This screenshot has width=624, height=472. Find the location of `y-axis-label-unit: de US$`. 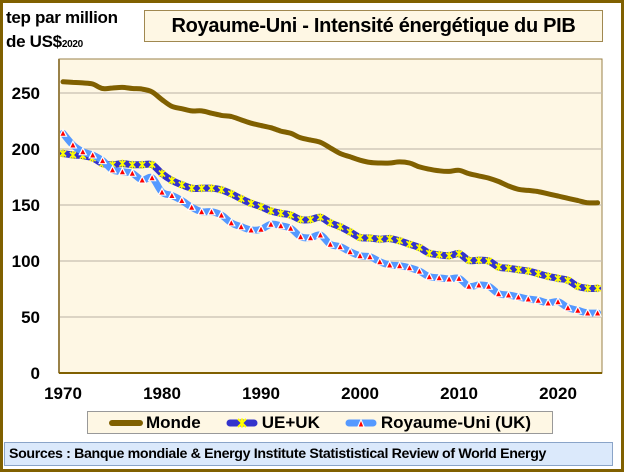

y-axis-label-unit: de US$ is located at coordinates (34, 41).